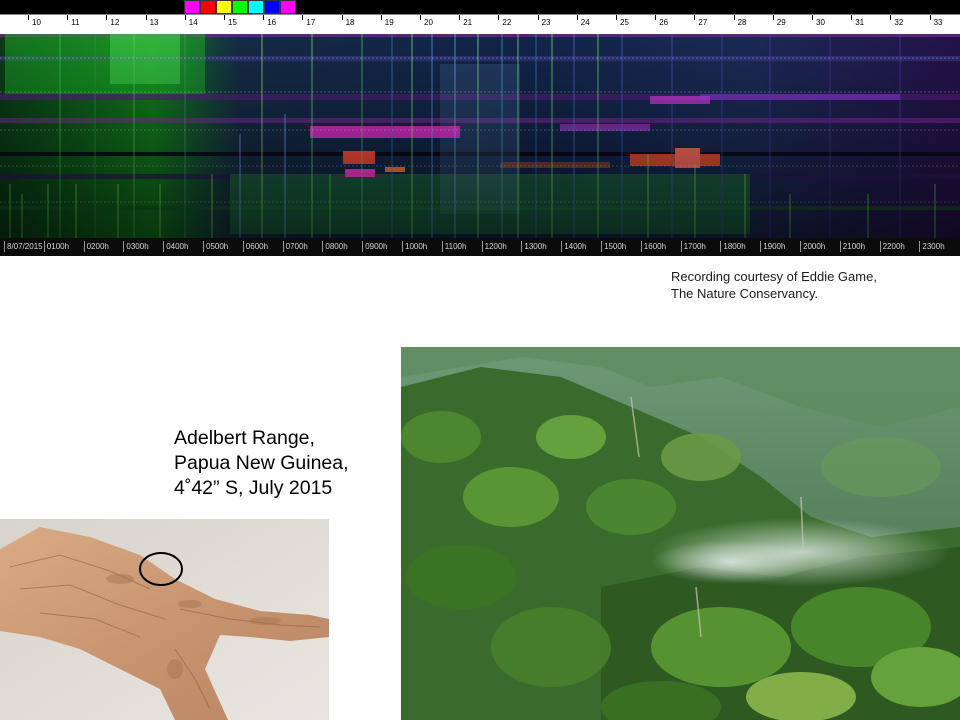 This screenshot has height=720, width=960. I want to click on location-line-2: Papua New Guinea,, so click(261, 463).